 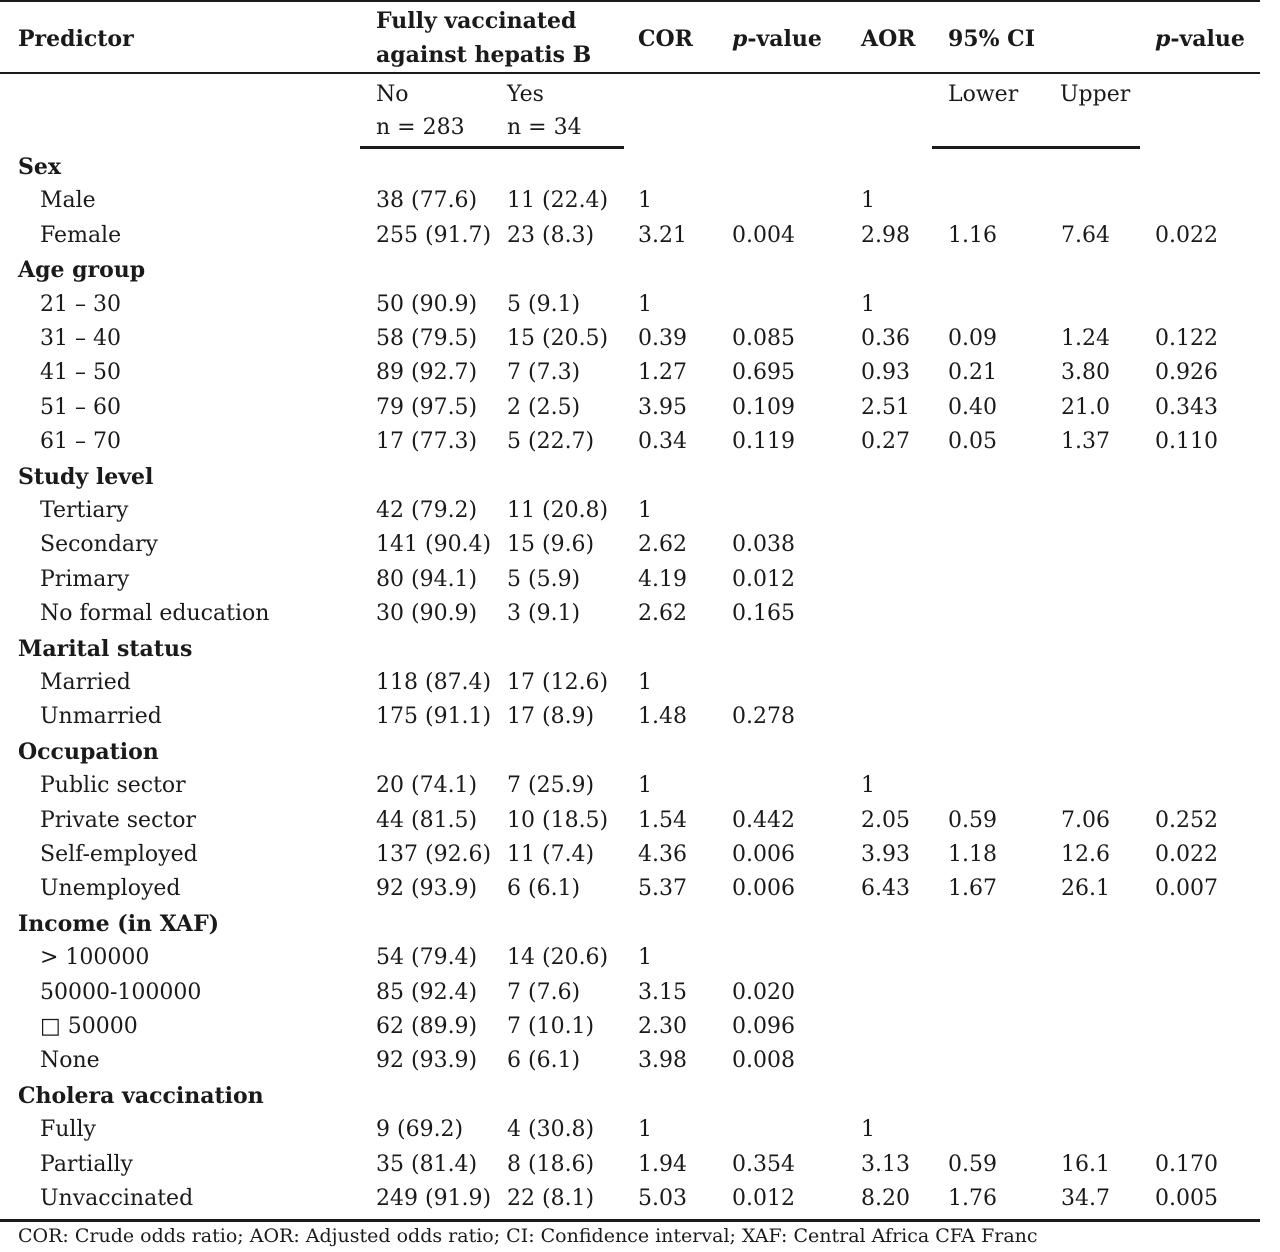 I want to click on cell-p: 0.004, so click(x=763, y=235).